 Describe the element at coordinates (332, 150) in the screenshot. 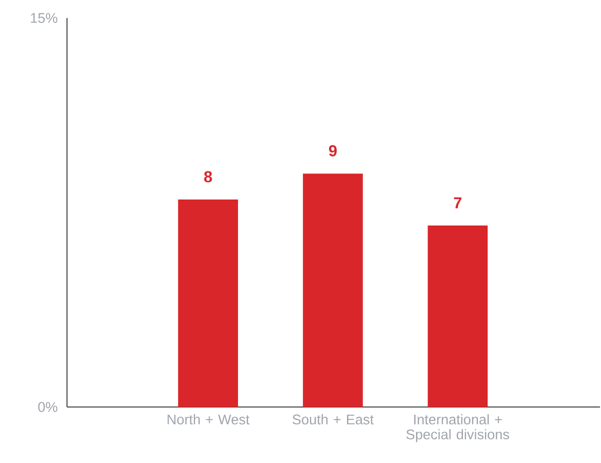

I see `data-label: 9` at that location.